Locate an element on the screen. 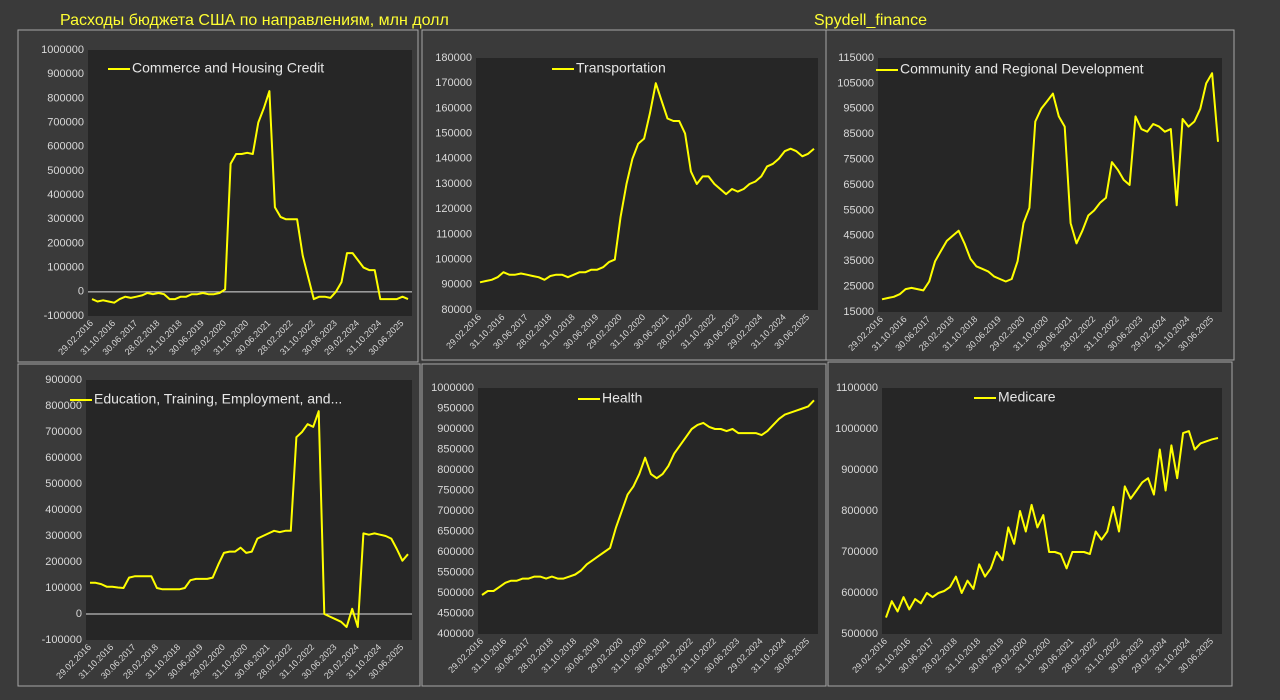 The width and height of the screenshot is (1280, 700). legend-label: Transportation is located at coordinates (621, 68).